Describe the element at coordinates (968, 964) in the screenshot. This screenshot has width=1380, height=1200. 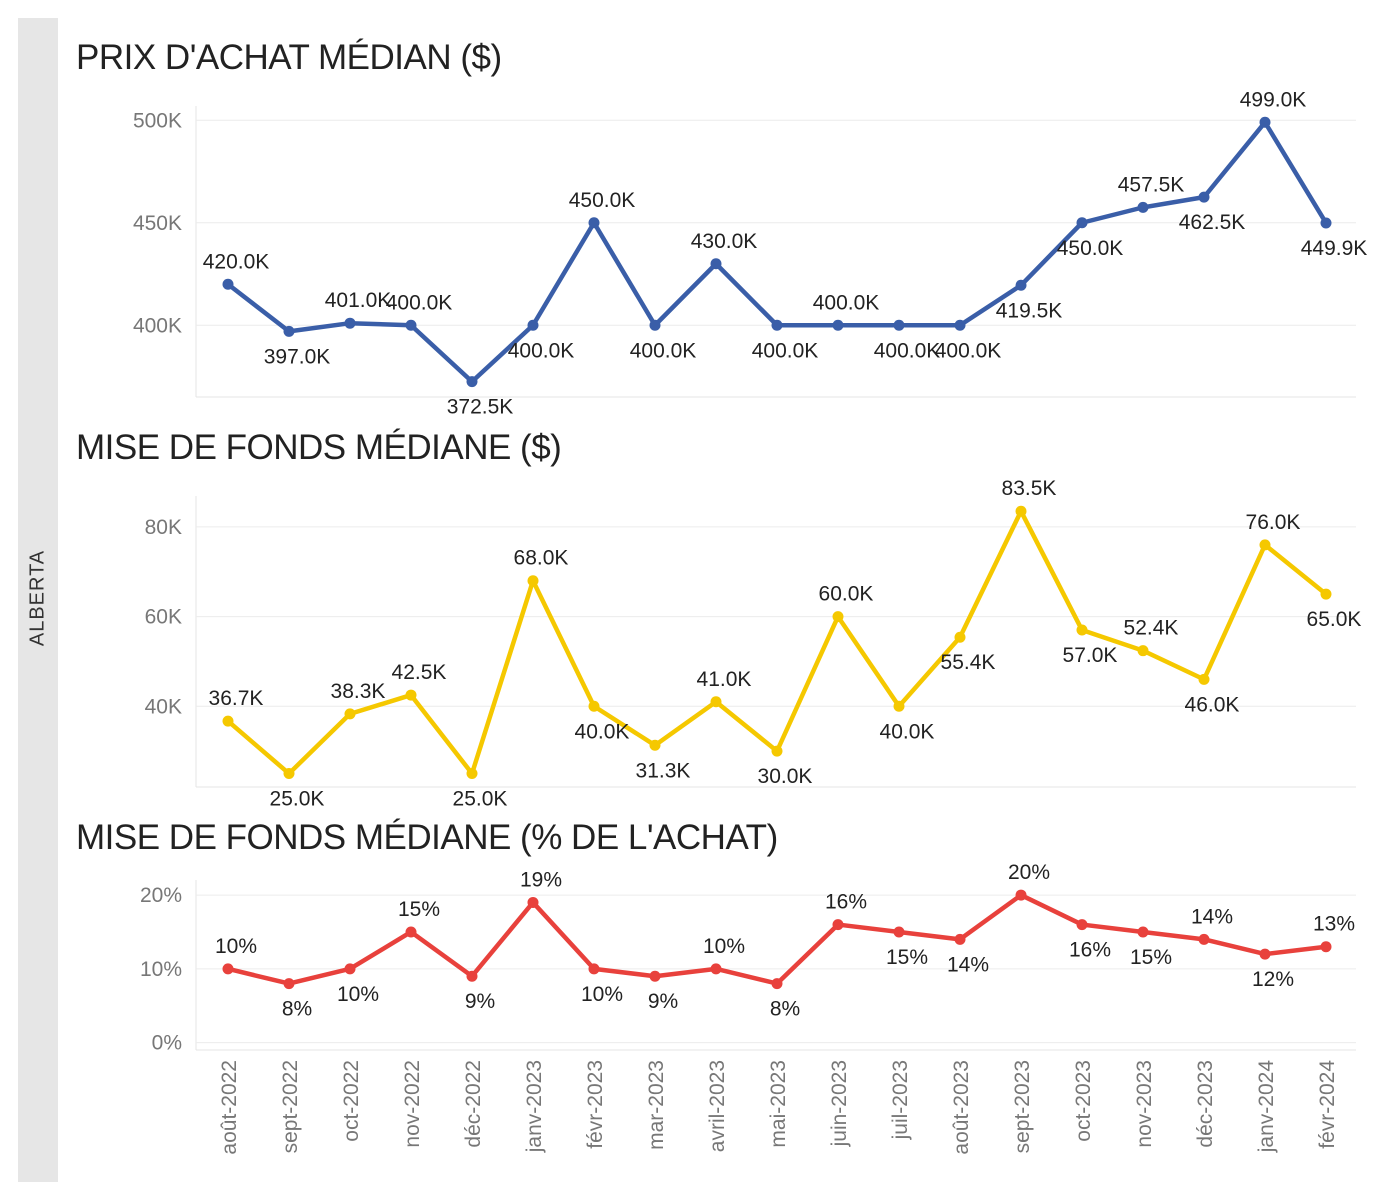
I see `data-label: 14%` at that location.